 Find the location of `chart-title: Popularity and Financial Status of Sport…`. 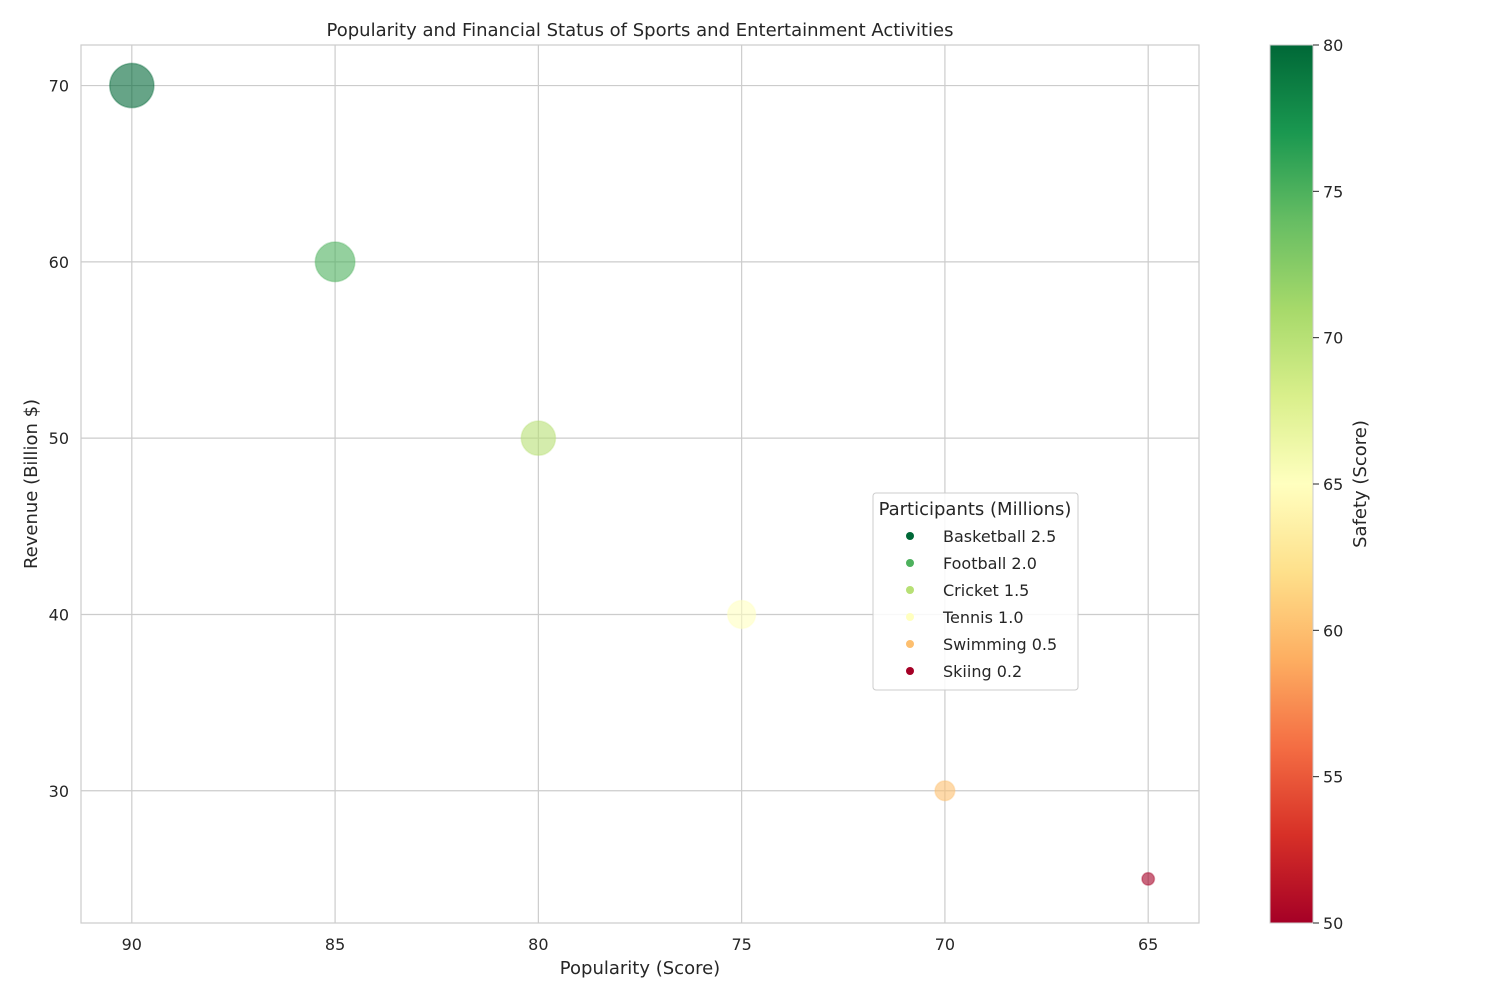

chart-title: Popularity and Financial Status of Sport… is located at coordinates (640, 30).